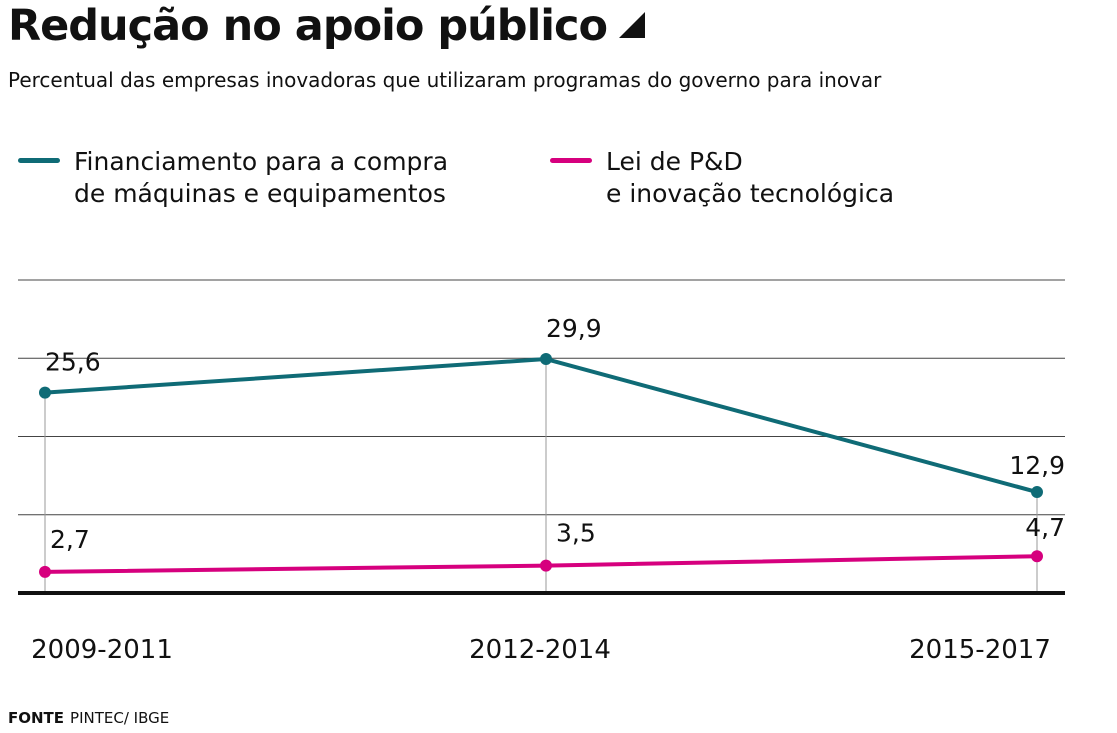 The width and height of the screenshot is (1117, 733). I want to click on data-label: 4,7, so click(1045, 527).